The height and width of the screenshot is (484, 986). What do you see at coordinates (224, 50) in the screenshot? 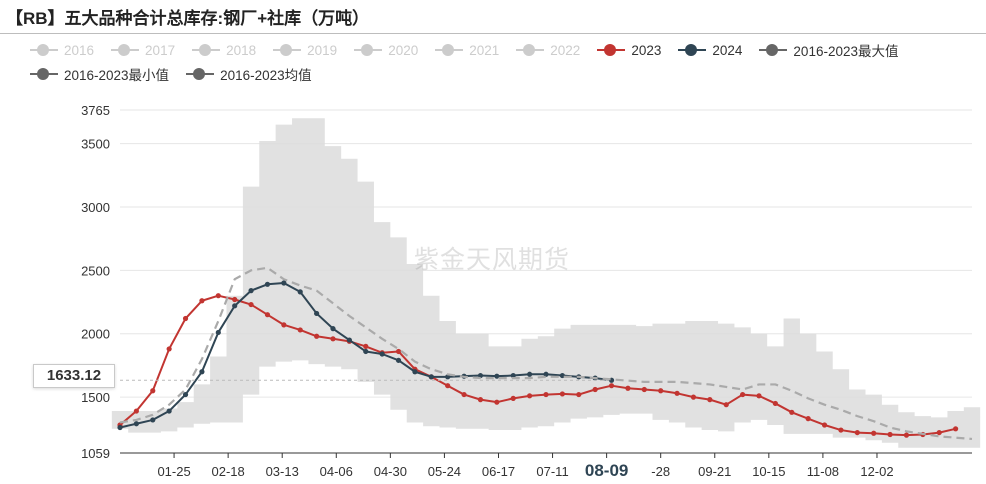
I see `legend-item-2018: 2018` at bounding box center [224, 50].